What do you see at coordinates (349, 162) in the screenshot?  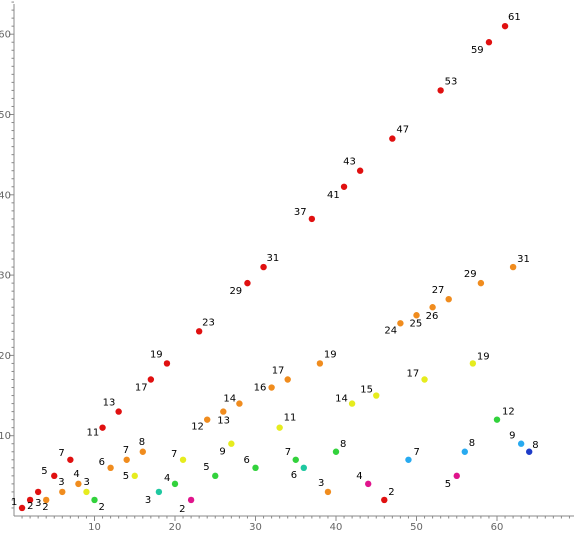 I see `point-label: 43` at bounding box center [349, 162].